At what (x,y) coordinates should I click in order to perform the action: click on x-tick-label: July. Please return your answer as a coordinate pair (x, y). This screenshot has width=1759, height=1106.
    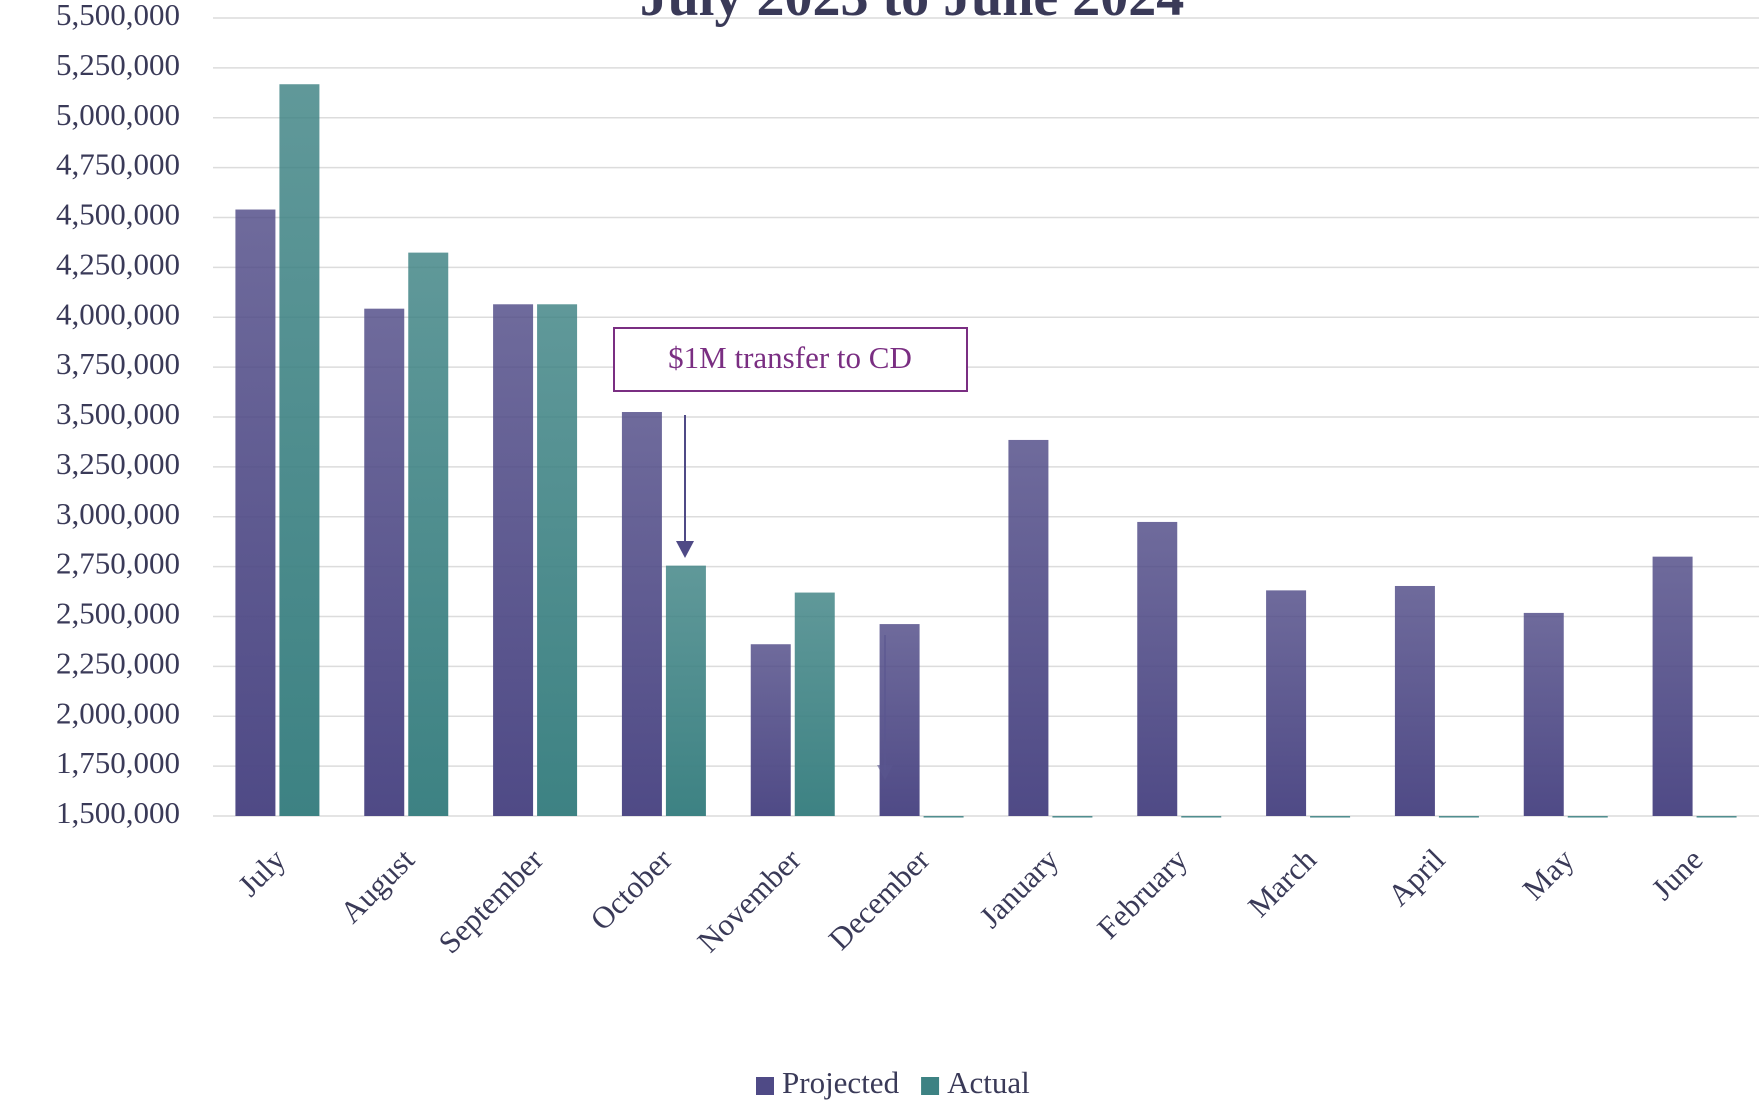
    Looking at the image, I should click on (262, 872).